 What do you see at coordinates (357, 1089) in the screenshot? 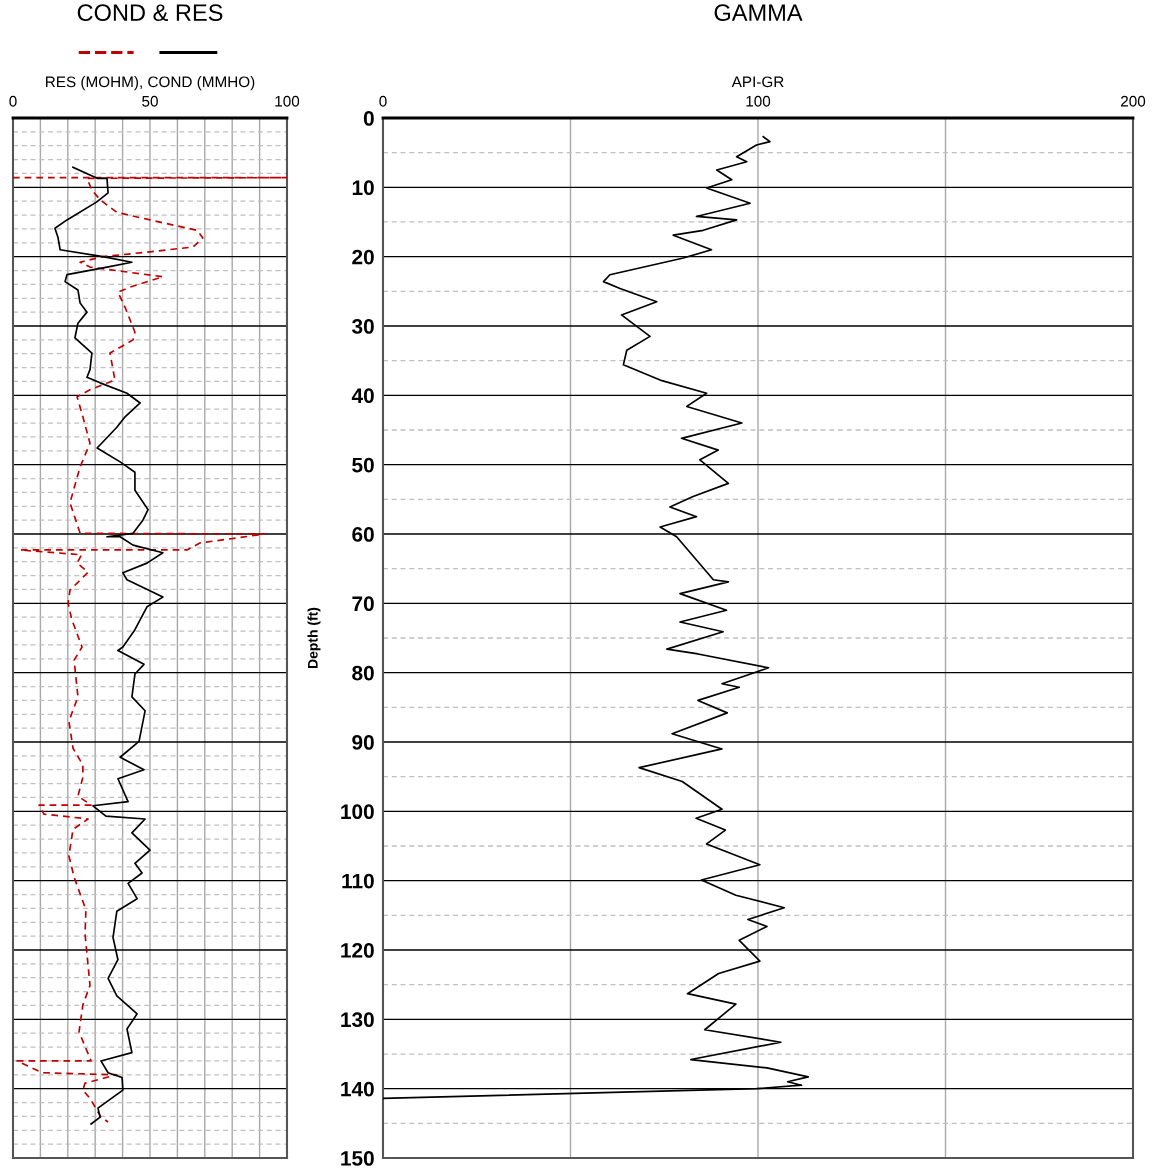
I see `y-tick-label: 140` at bounding box center [357, 1089].